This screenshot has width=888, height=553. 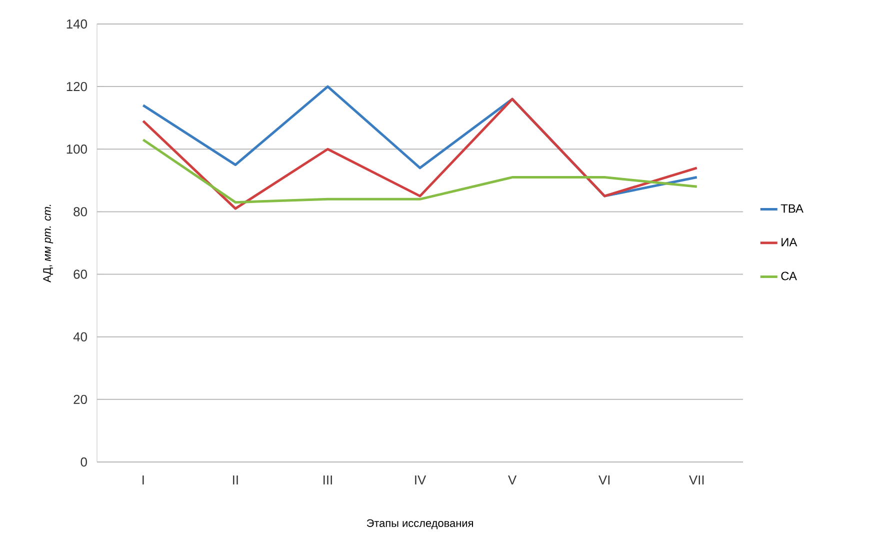 I want to click on y-tick-label: 40, so click(x=80, y=337).